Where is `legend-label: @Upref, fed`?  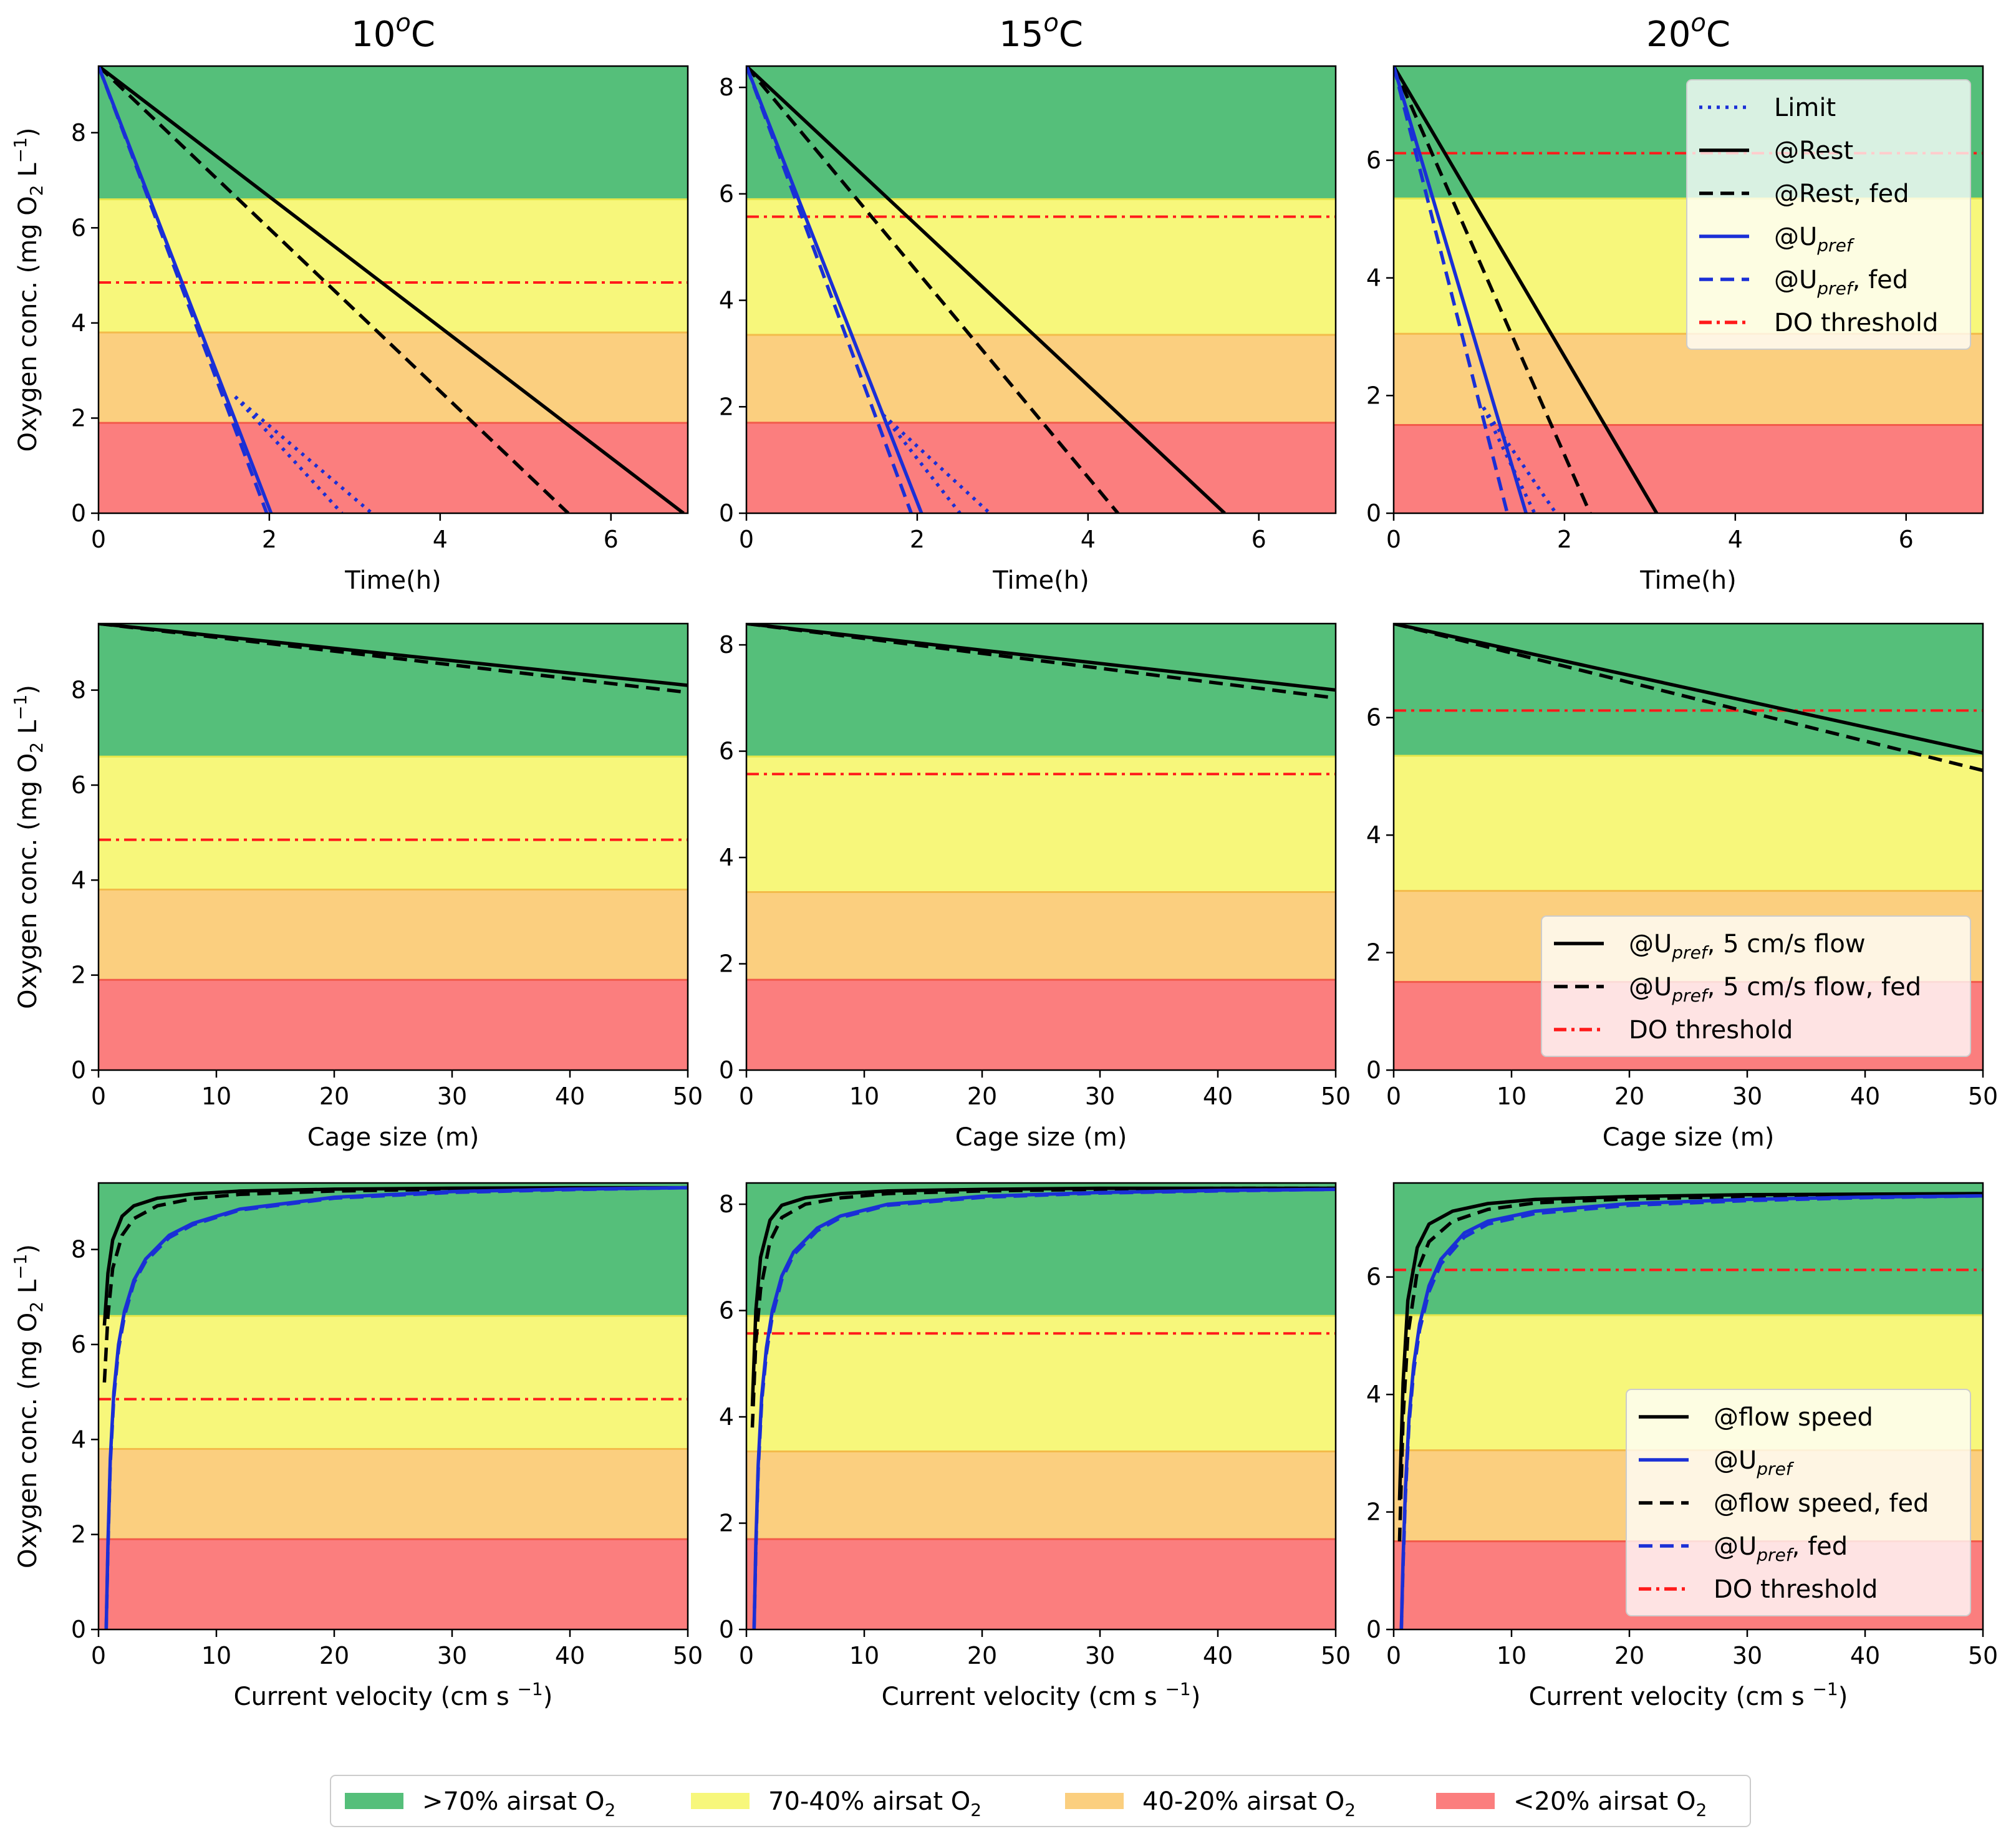
legend-label: @Upref, fed is located at coordinates (1841, 282).